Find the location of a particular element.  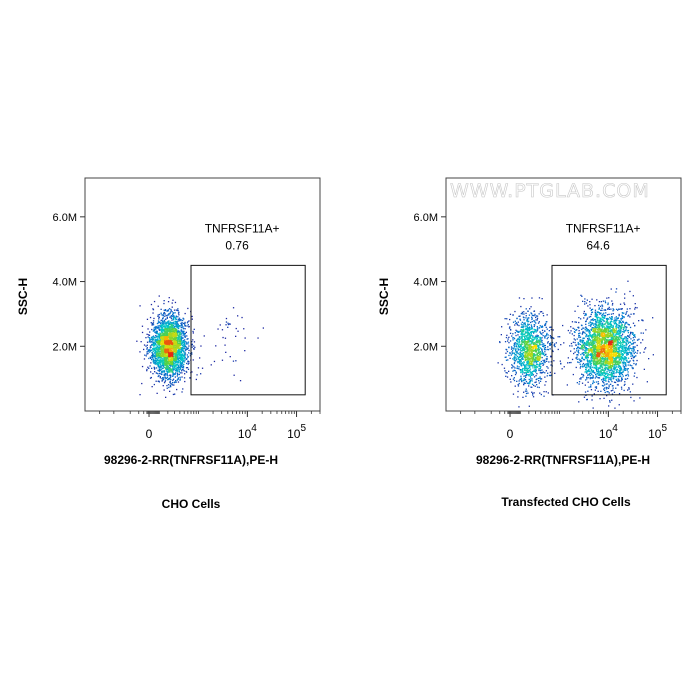

gate-rectangle is located at coordinates (248, 330).